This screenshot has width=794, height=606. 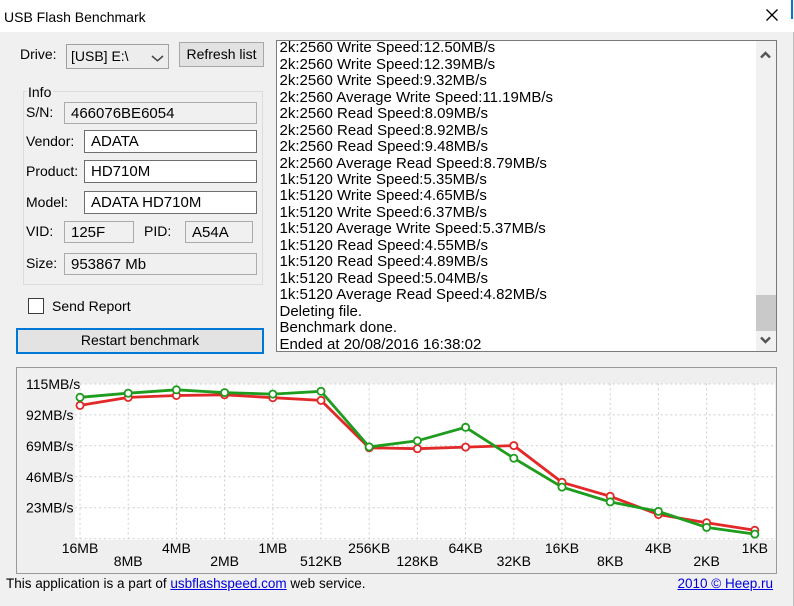 I want to click on svg-text: 512KB, so click(x=321, y=561).